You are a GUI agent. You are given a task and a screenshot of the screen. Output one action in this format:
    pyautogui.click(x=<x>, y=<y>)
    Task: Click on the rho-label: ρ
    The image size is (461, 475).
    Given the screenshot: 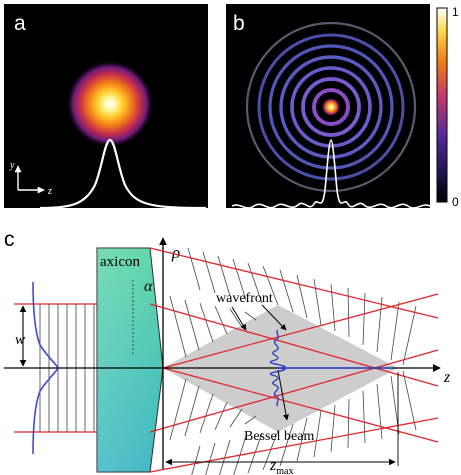 What is the action you would take?
    pyautogui.click(x=175, y=252)
    